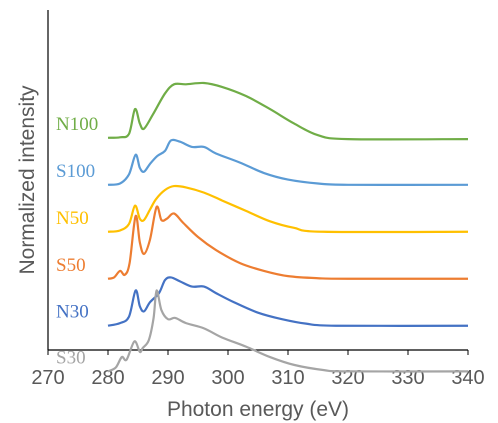 The height and width of the screenshot is (423, 498). Describe the element at coordinates (107, 378) in the screenshot. I see `x-tick-label-280: 280` at that location.